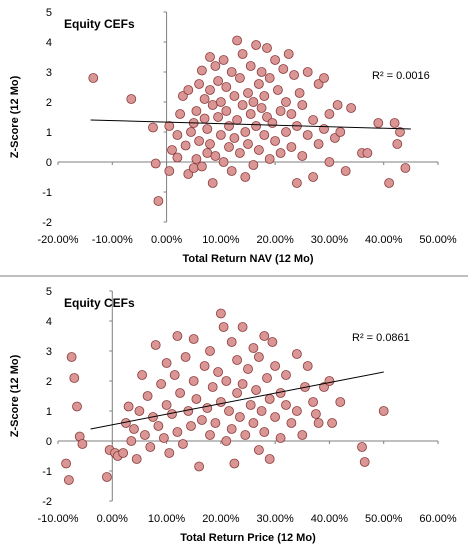 This screenshot has width=468, height=558. I want to click on y-tick-label: 4, so click(49, 322).